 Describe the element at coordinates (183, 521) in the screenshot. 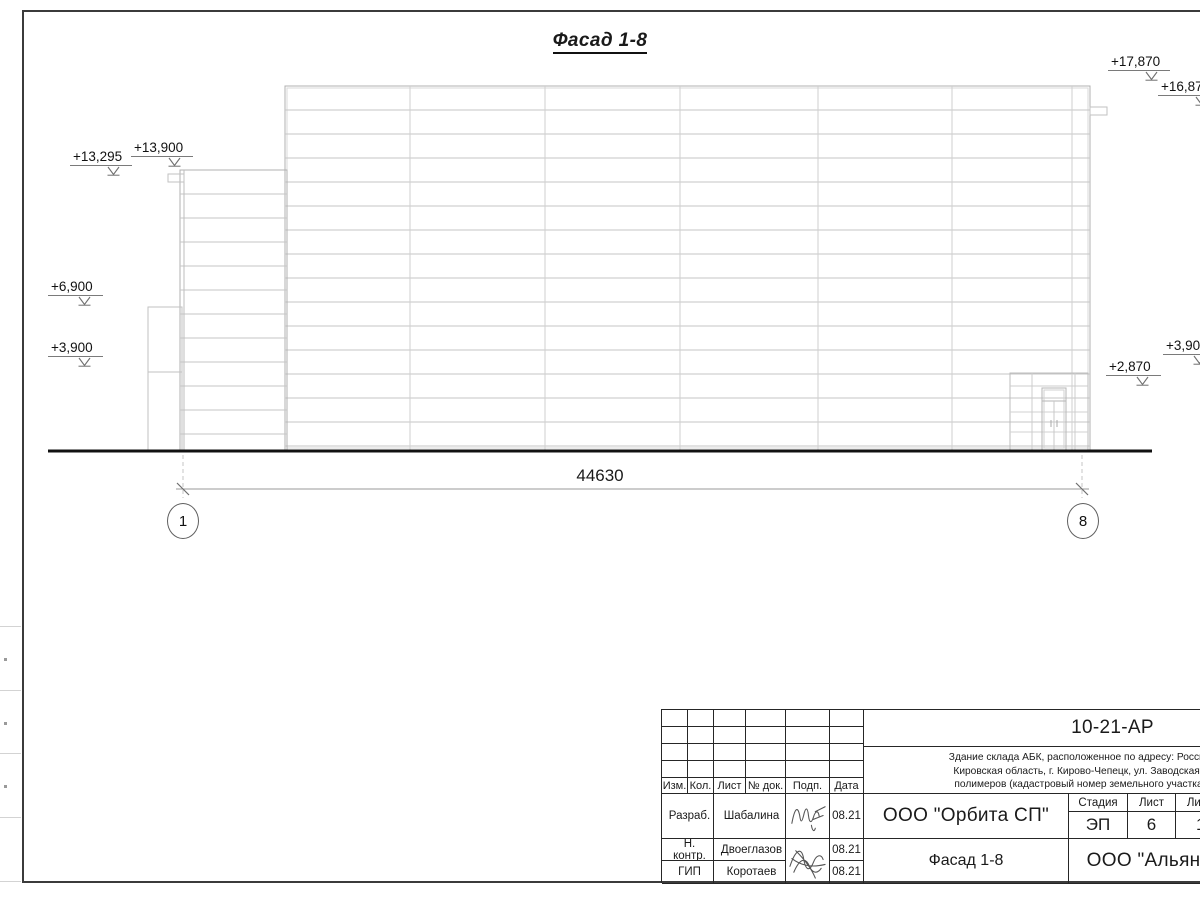

I see `axis-bubble-1: 1` at that location.